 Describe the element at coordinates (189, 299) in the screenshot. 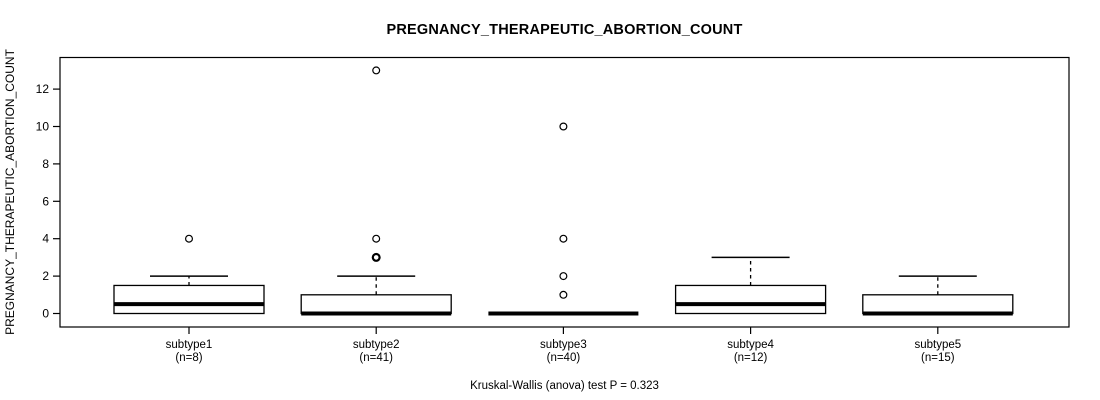

I see `box-subtype1` at that location.